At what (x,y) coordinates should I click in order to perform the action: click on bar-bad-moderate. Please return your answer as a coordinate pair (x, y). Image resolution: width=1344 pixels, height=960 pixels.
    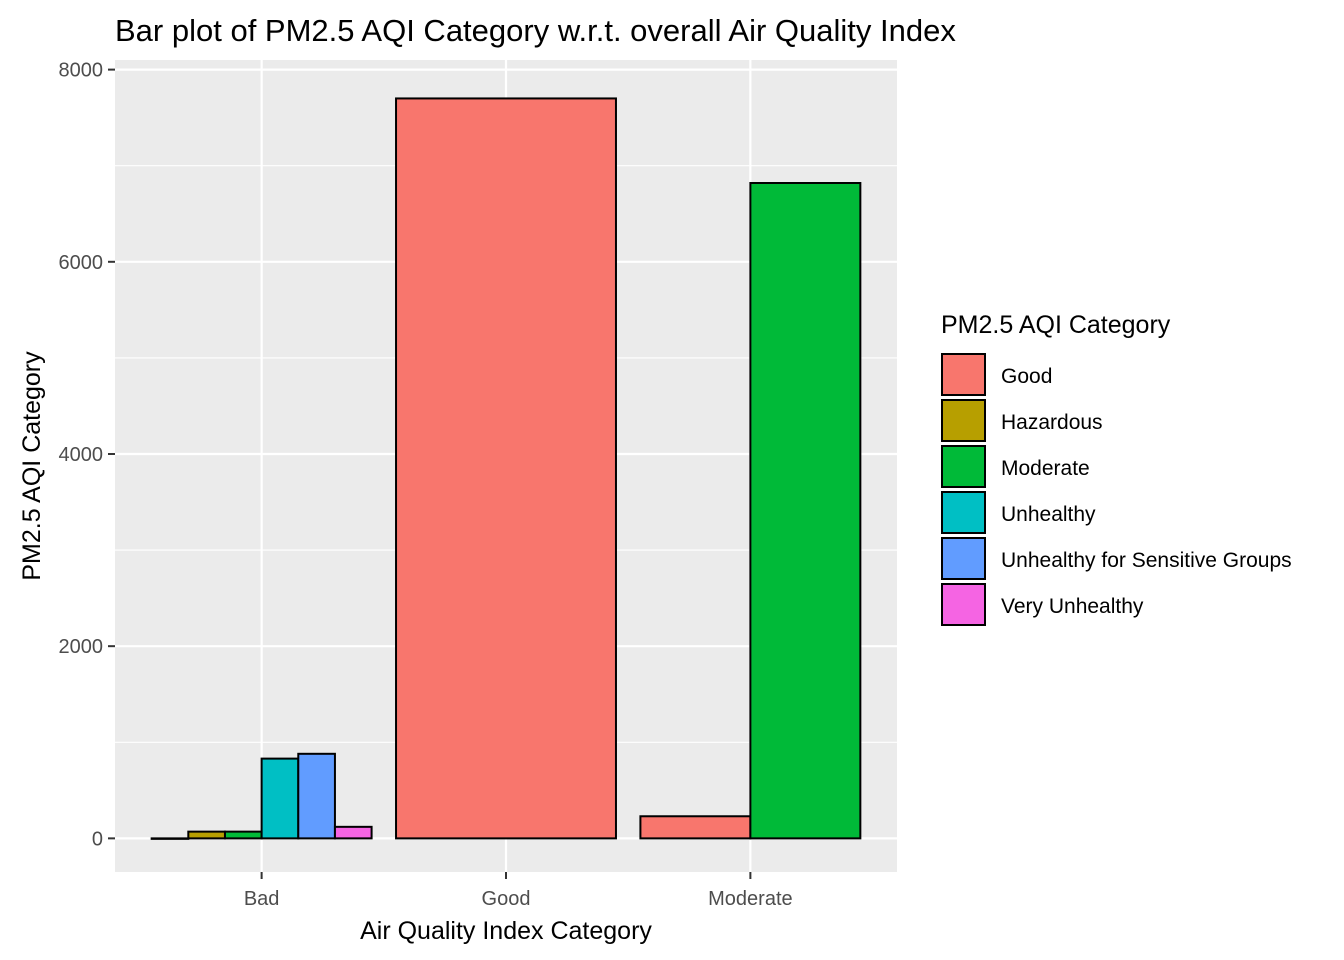
    Looking at the image, I should click on (243, 835).